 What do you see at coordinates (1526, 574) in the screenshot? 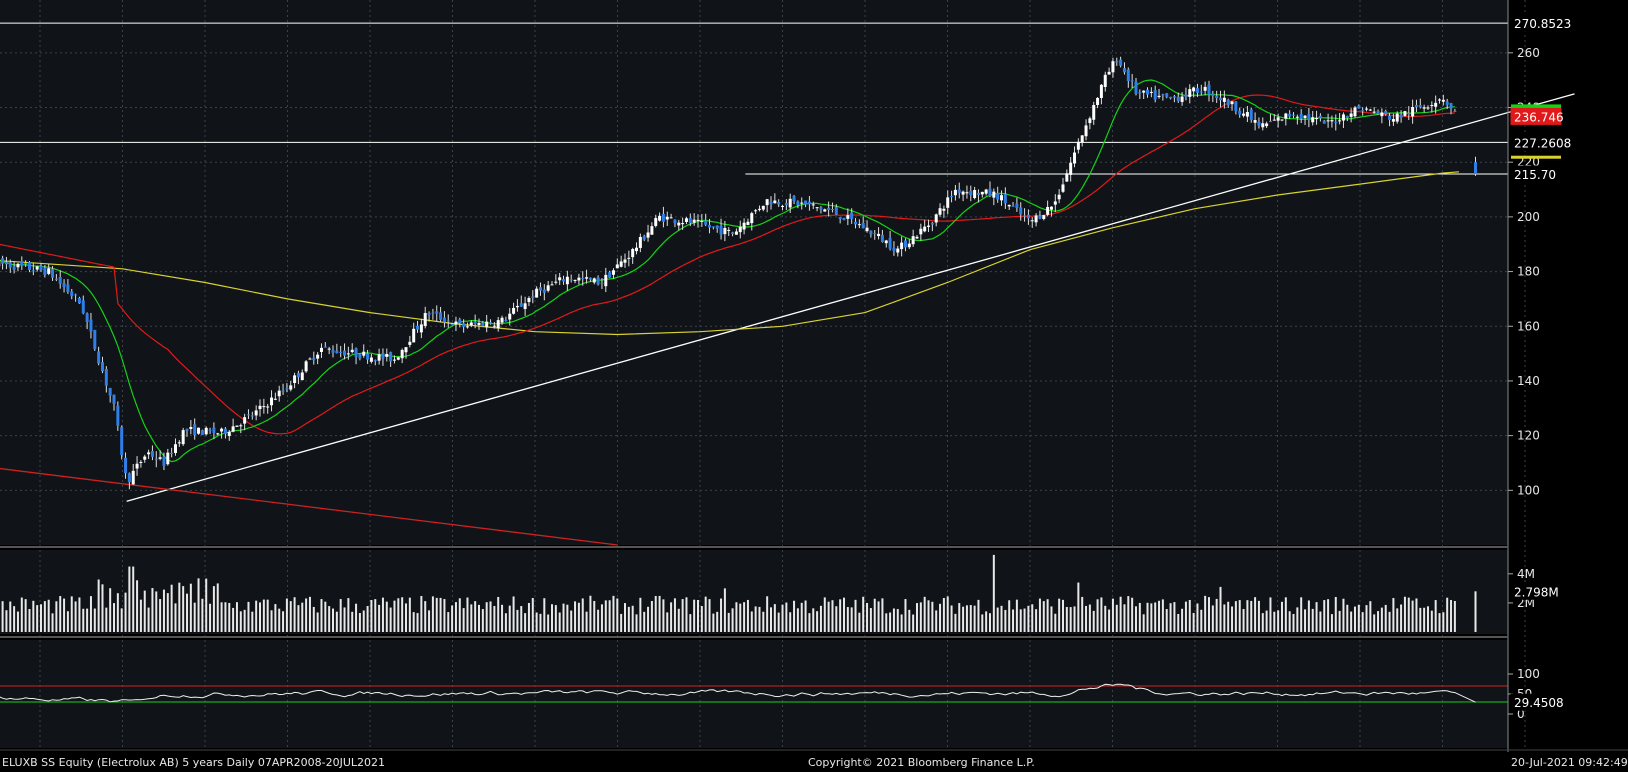
I see `volume-tick-label: 4M` at bounding box center [1526, 574].